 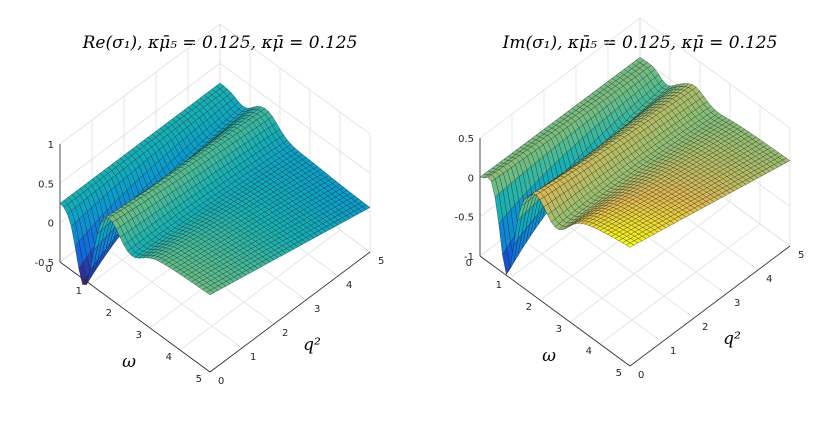 What do you see at coordinates (220, 43) in the screenshot?
I see `panel-title-re-sigma1: Re(σ₁), κμ̄₅ = 0.125, κμ̄ = 0.125` at bounding box center [220, 43].